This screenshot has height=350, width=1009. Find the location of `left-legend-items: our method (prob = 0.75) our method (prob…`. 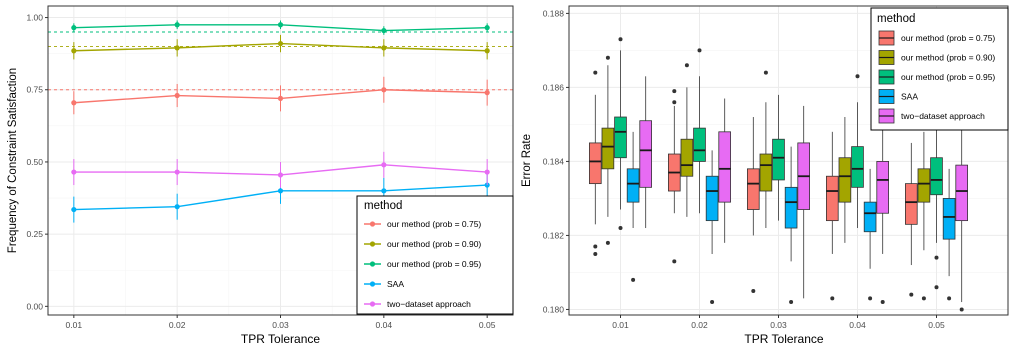

left-legend-items: our method (prob = 0.75) our method (prob… is located at coordinates (422, 264).